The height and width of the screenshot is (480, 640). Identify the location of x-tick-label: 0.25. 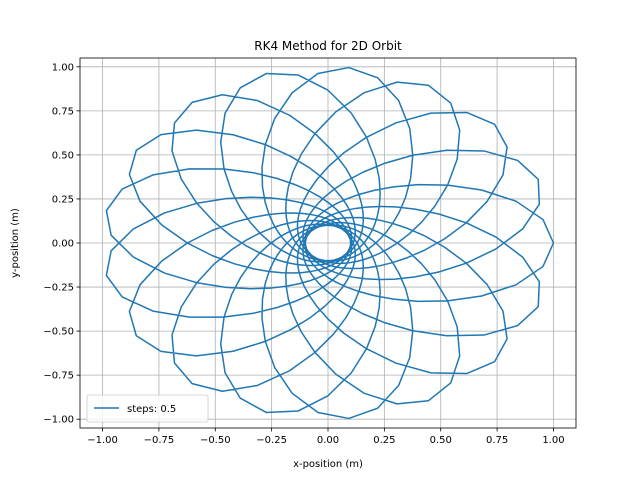
(384, 440).